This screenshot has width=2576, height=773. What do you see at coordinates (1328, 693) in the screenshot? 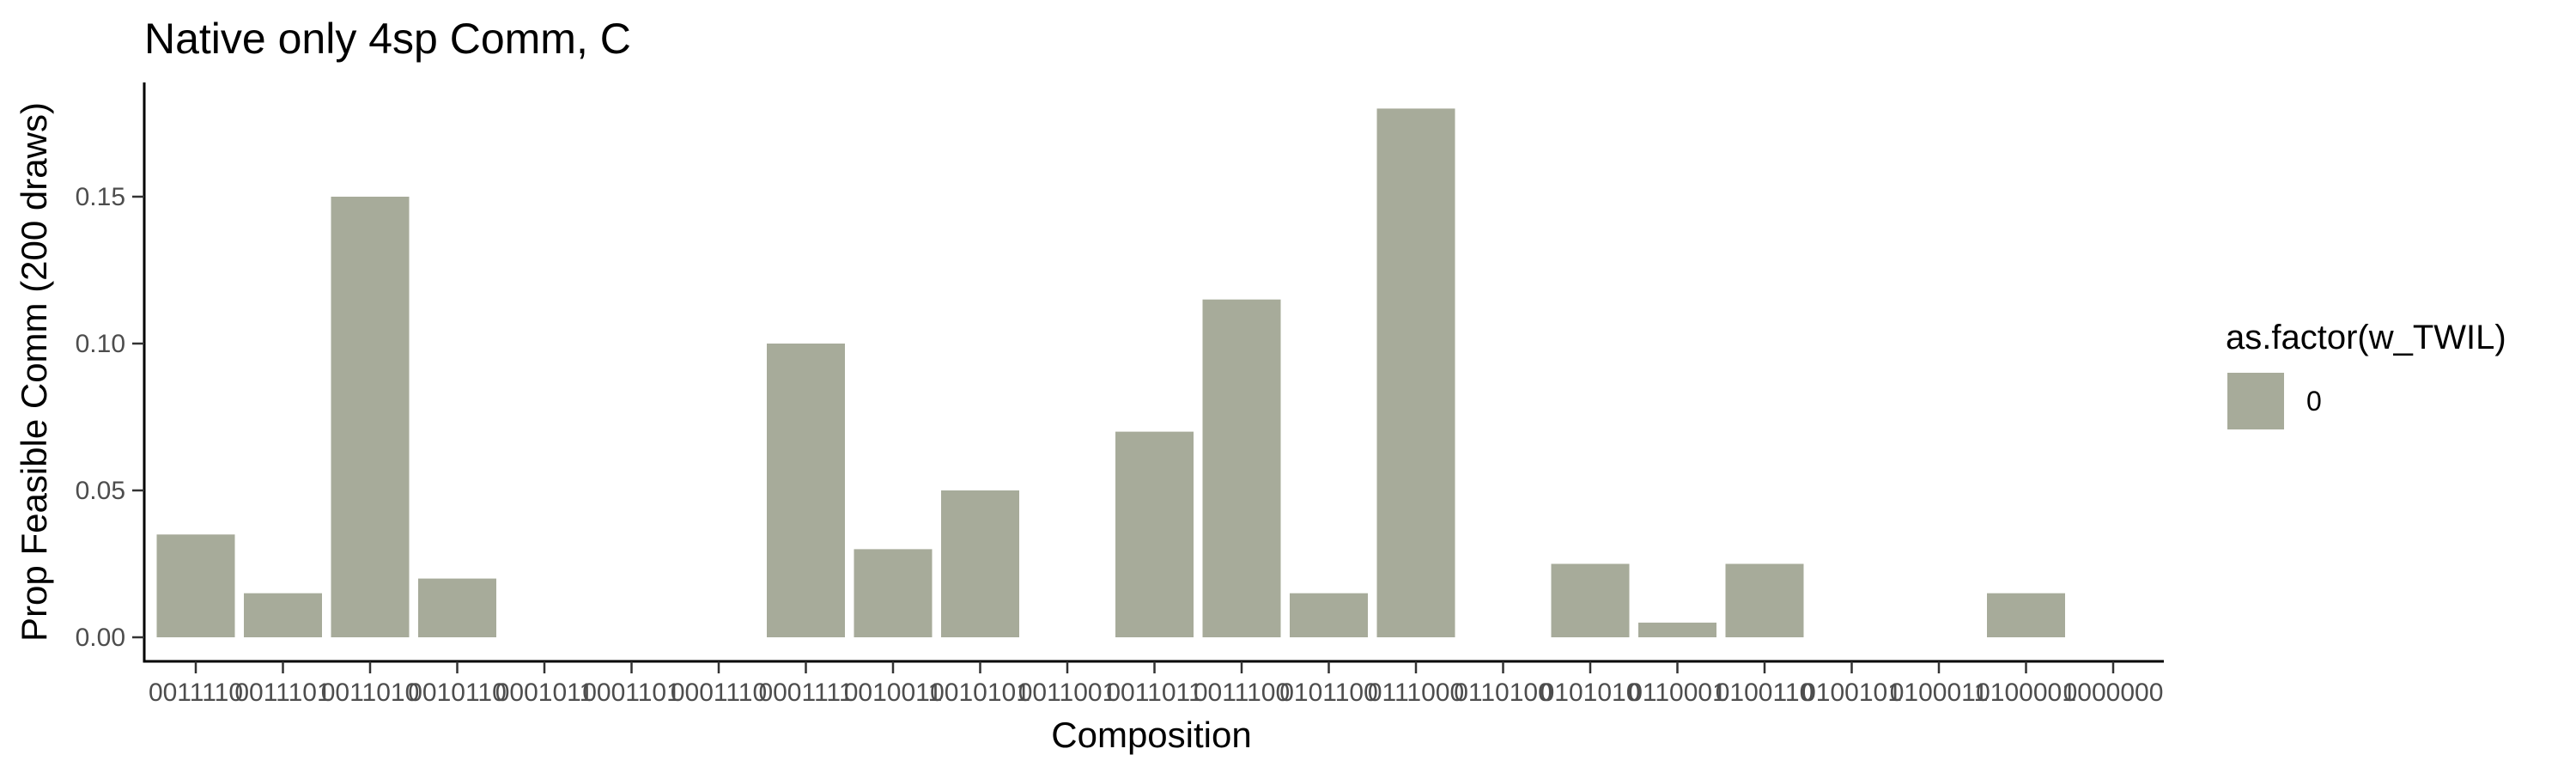
I see `x-tick-label: 0101100` at bounding box center [1328, 693].